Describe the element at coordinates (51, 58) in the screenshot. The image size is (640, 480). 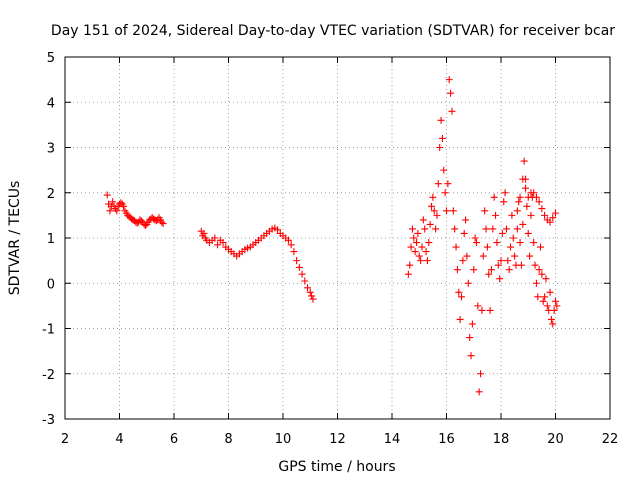
I see `y-tick-label: 5` at that location.